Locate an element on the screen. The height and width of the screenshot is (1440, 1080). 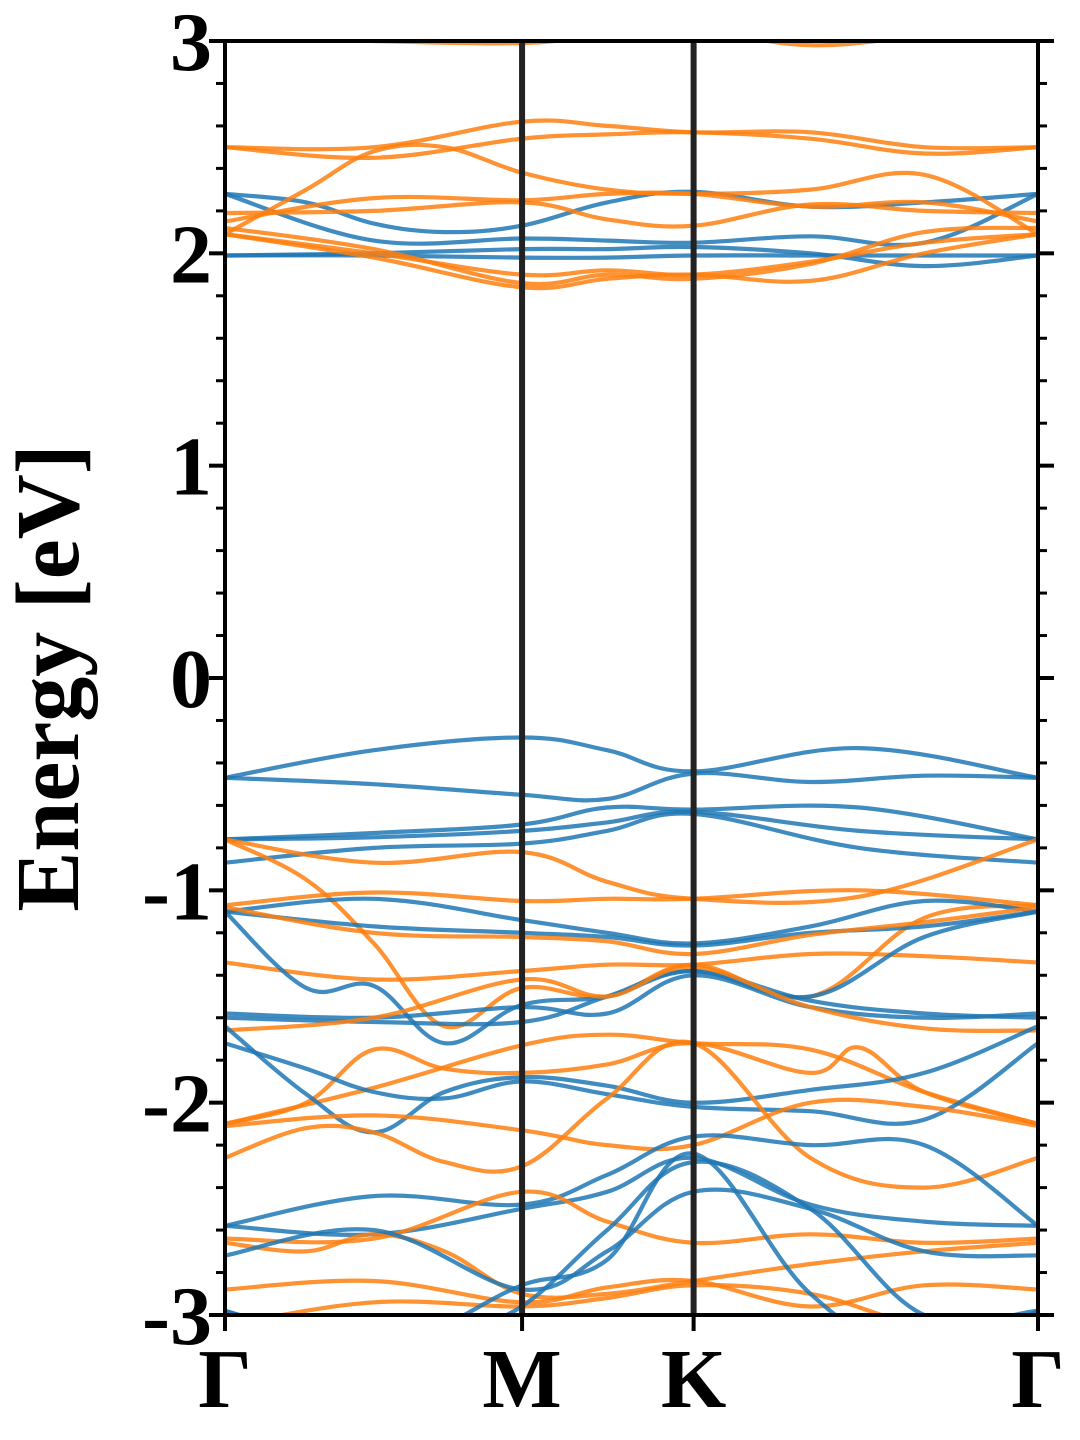
y-tick-label: -1 is located at coordinates (177, 891).